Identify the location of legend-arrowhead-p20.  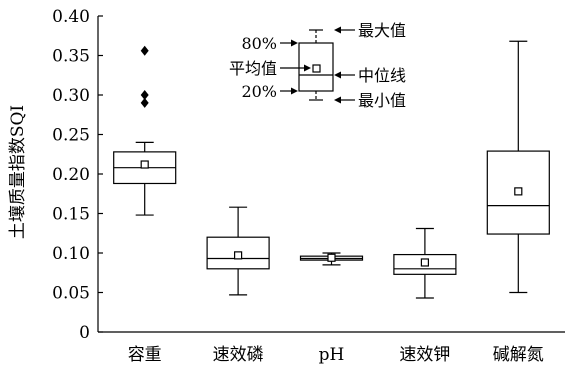
(294, 91).